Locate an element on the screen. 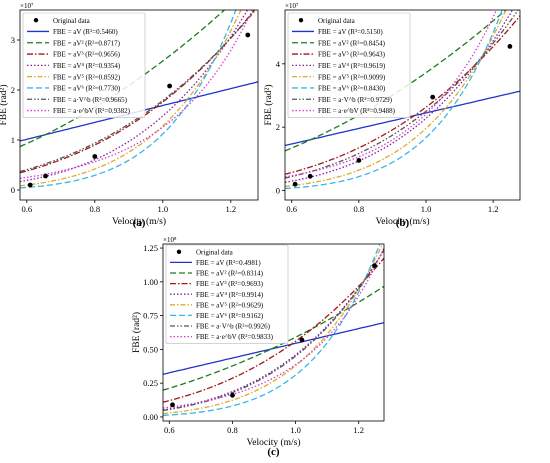  legend-entry: FBE = a·V^b (R²=0.9729) is located at coordinates (355, 100).